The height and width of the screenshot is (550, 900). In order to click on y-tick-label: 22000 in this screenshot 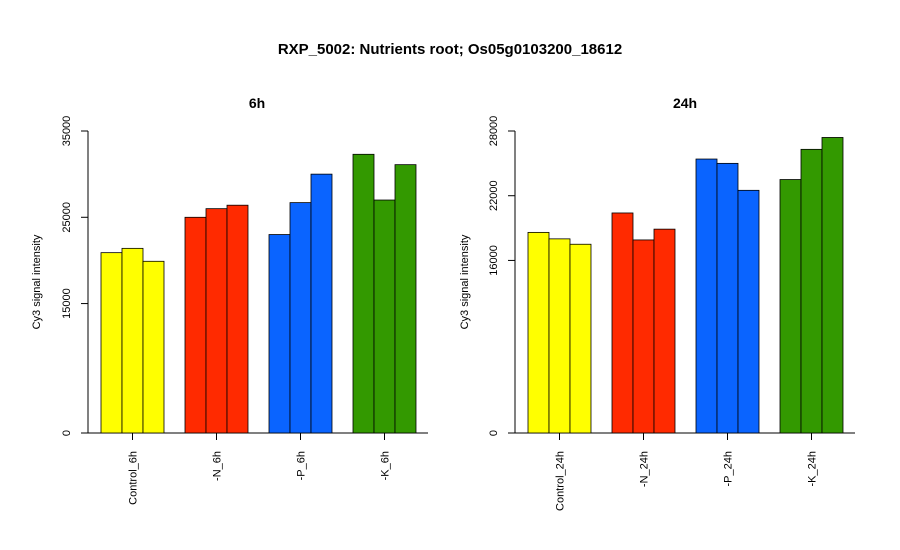, I will do `click(494, 195)`.